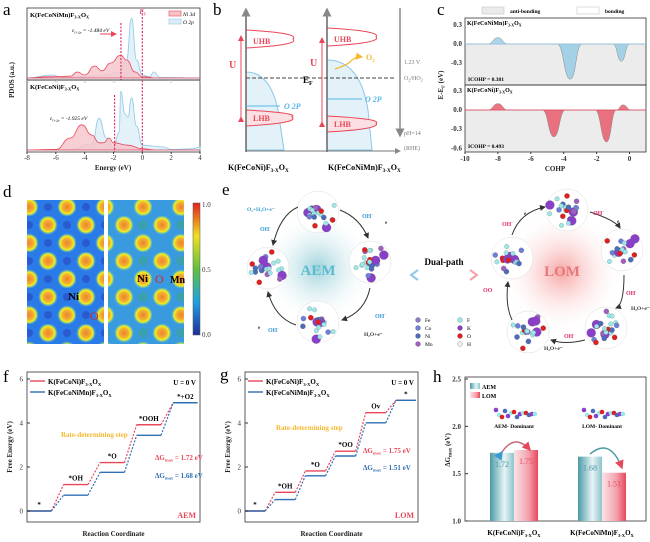  What do you see at coordinates (240, 468) in the screenshot?
I see `y-tick-label: 2` at bounding box center [240, 468].